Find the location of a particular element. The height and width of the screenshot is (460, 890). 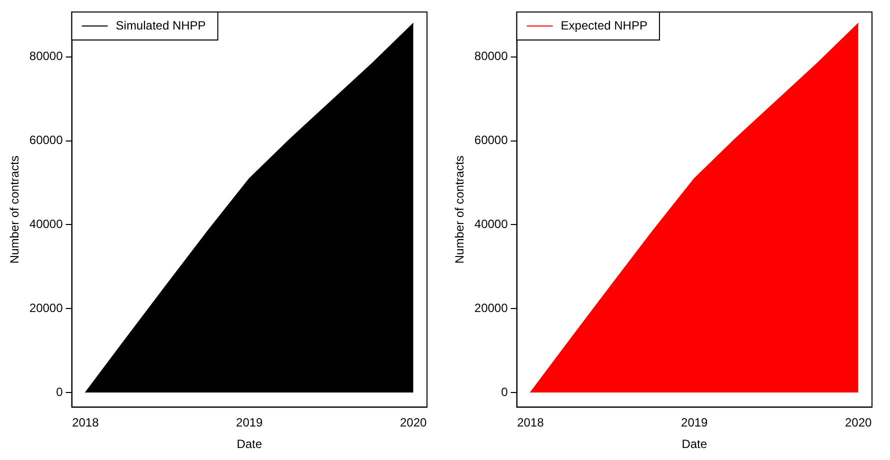

legend-label: Simulated NHPP is located at coordinates (161, 25).